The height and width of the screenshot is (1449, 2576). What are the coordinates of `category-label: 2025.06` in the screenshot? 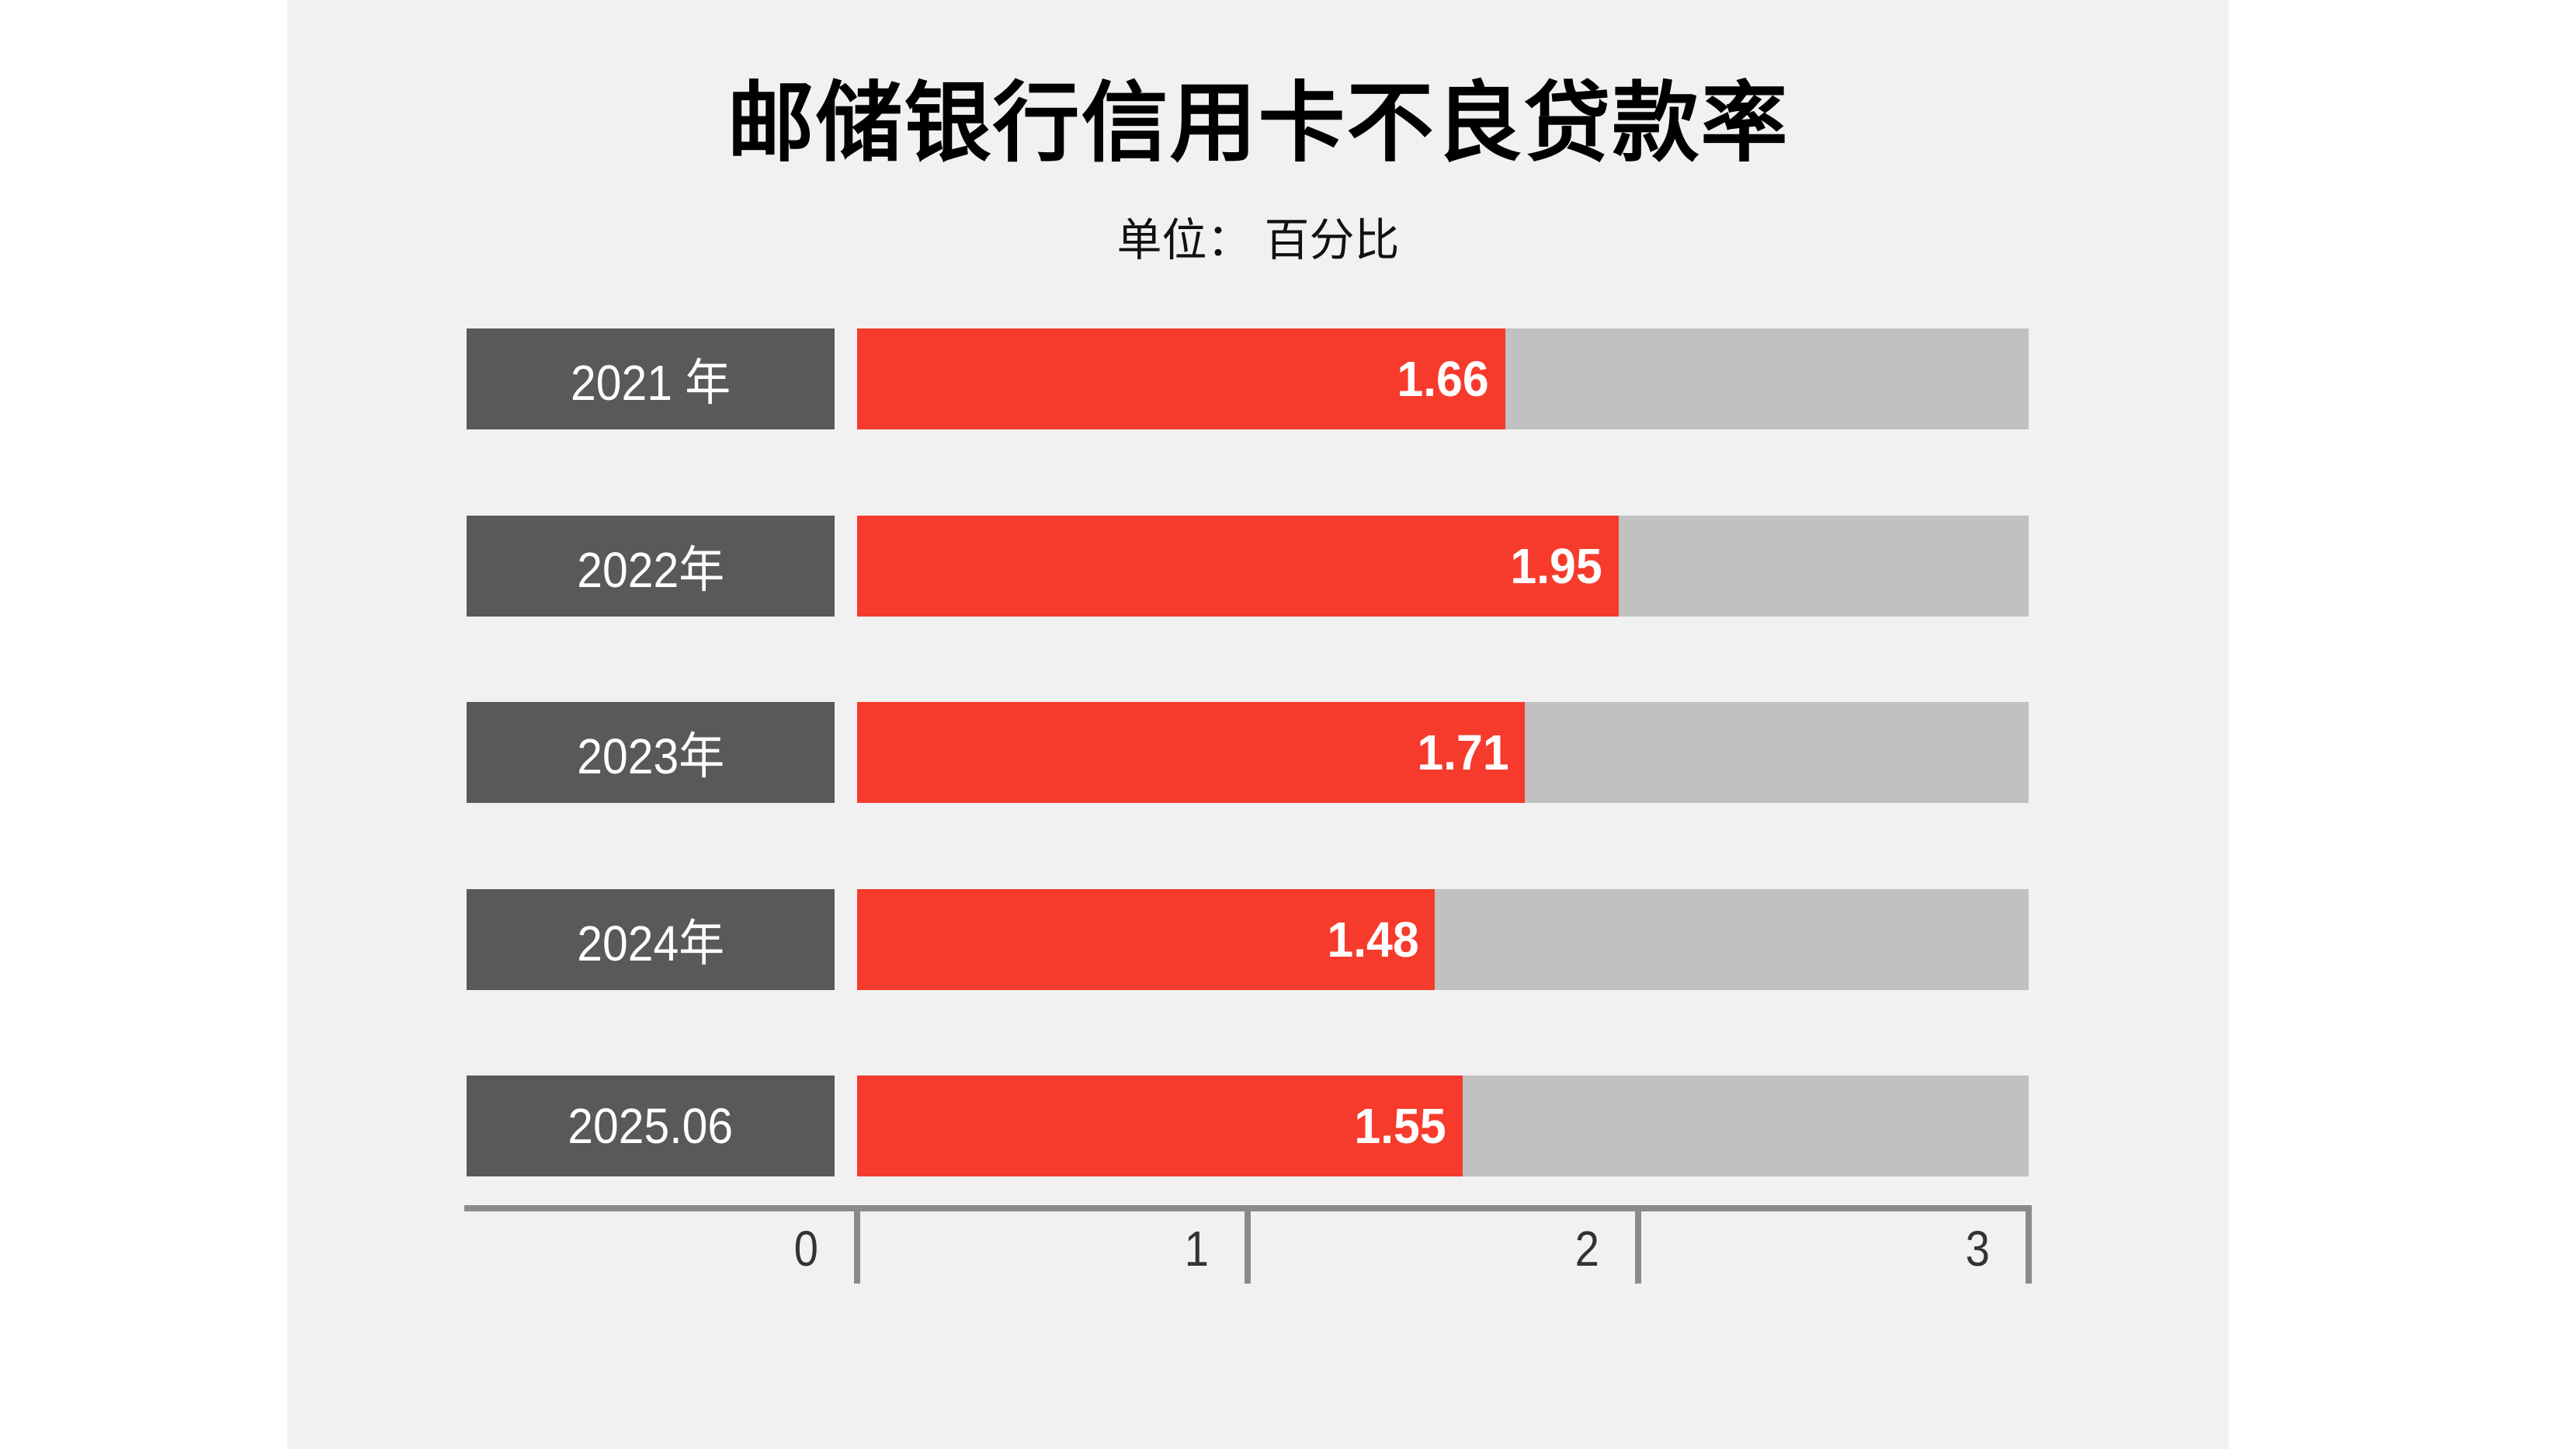 It's located at (651, 1126).